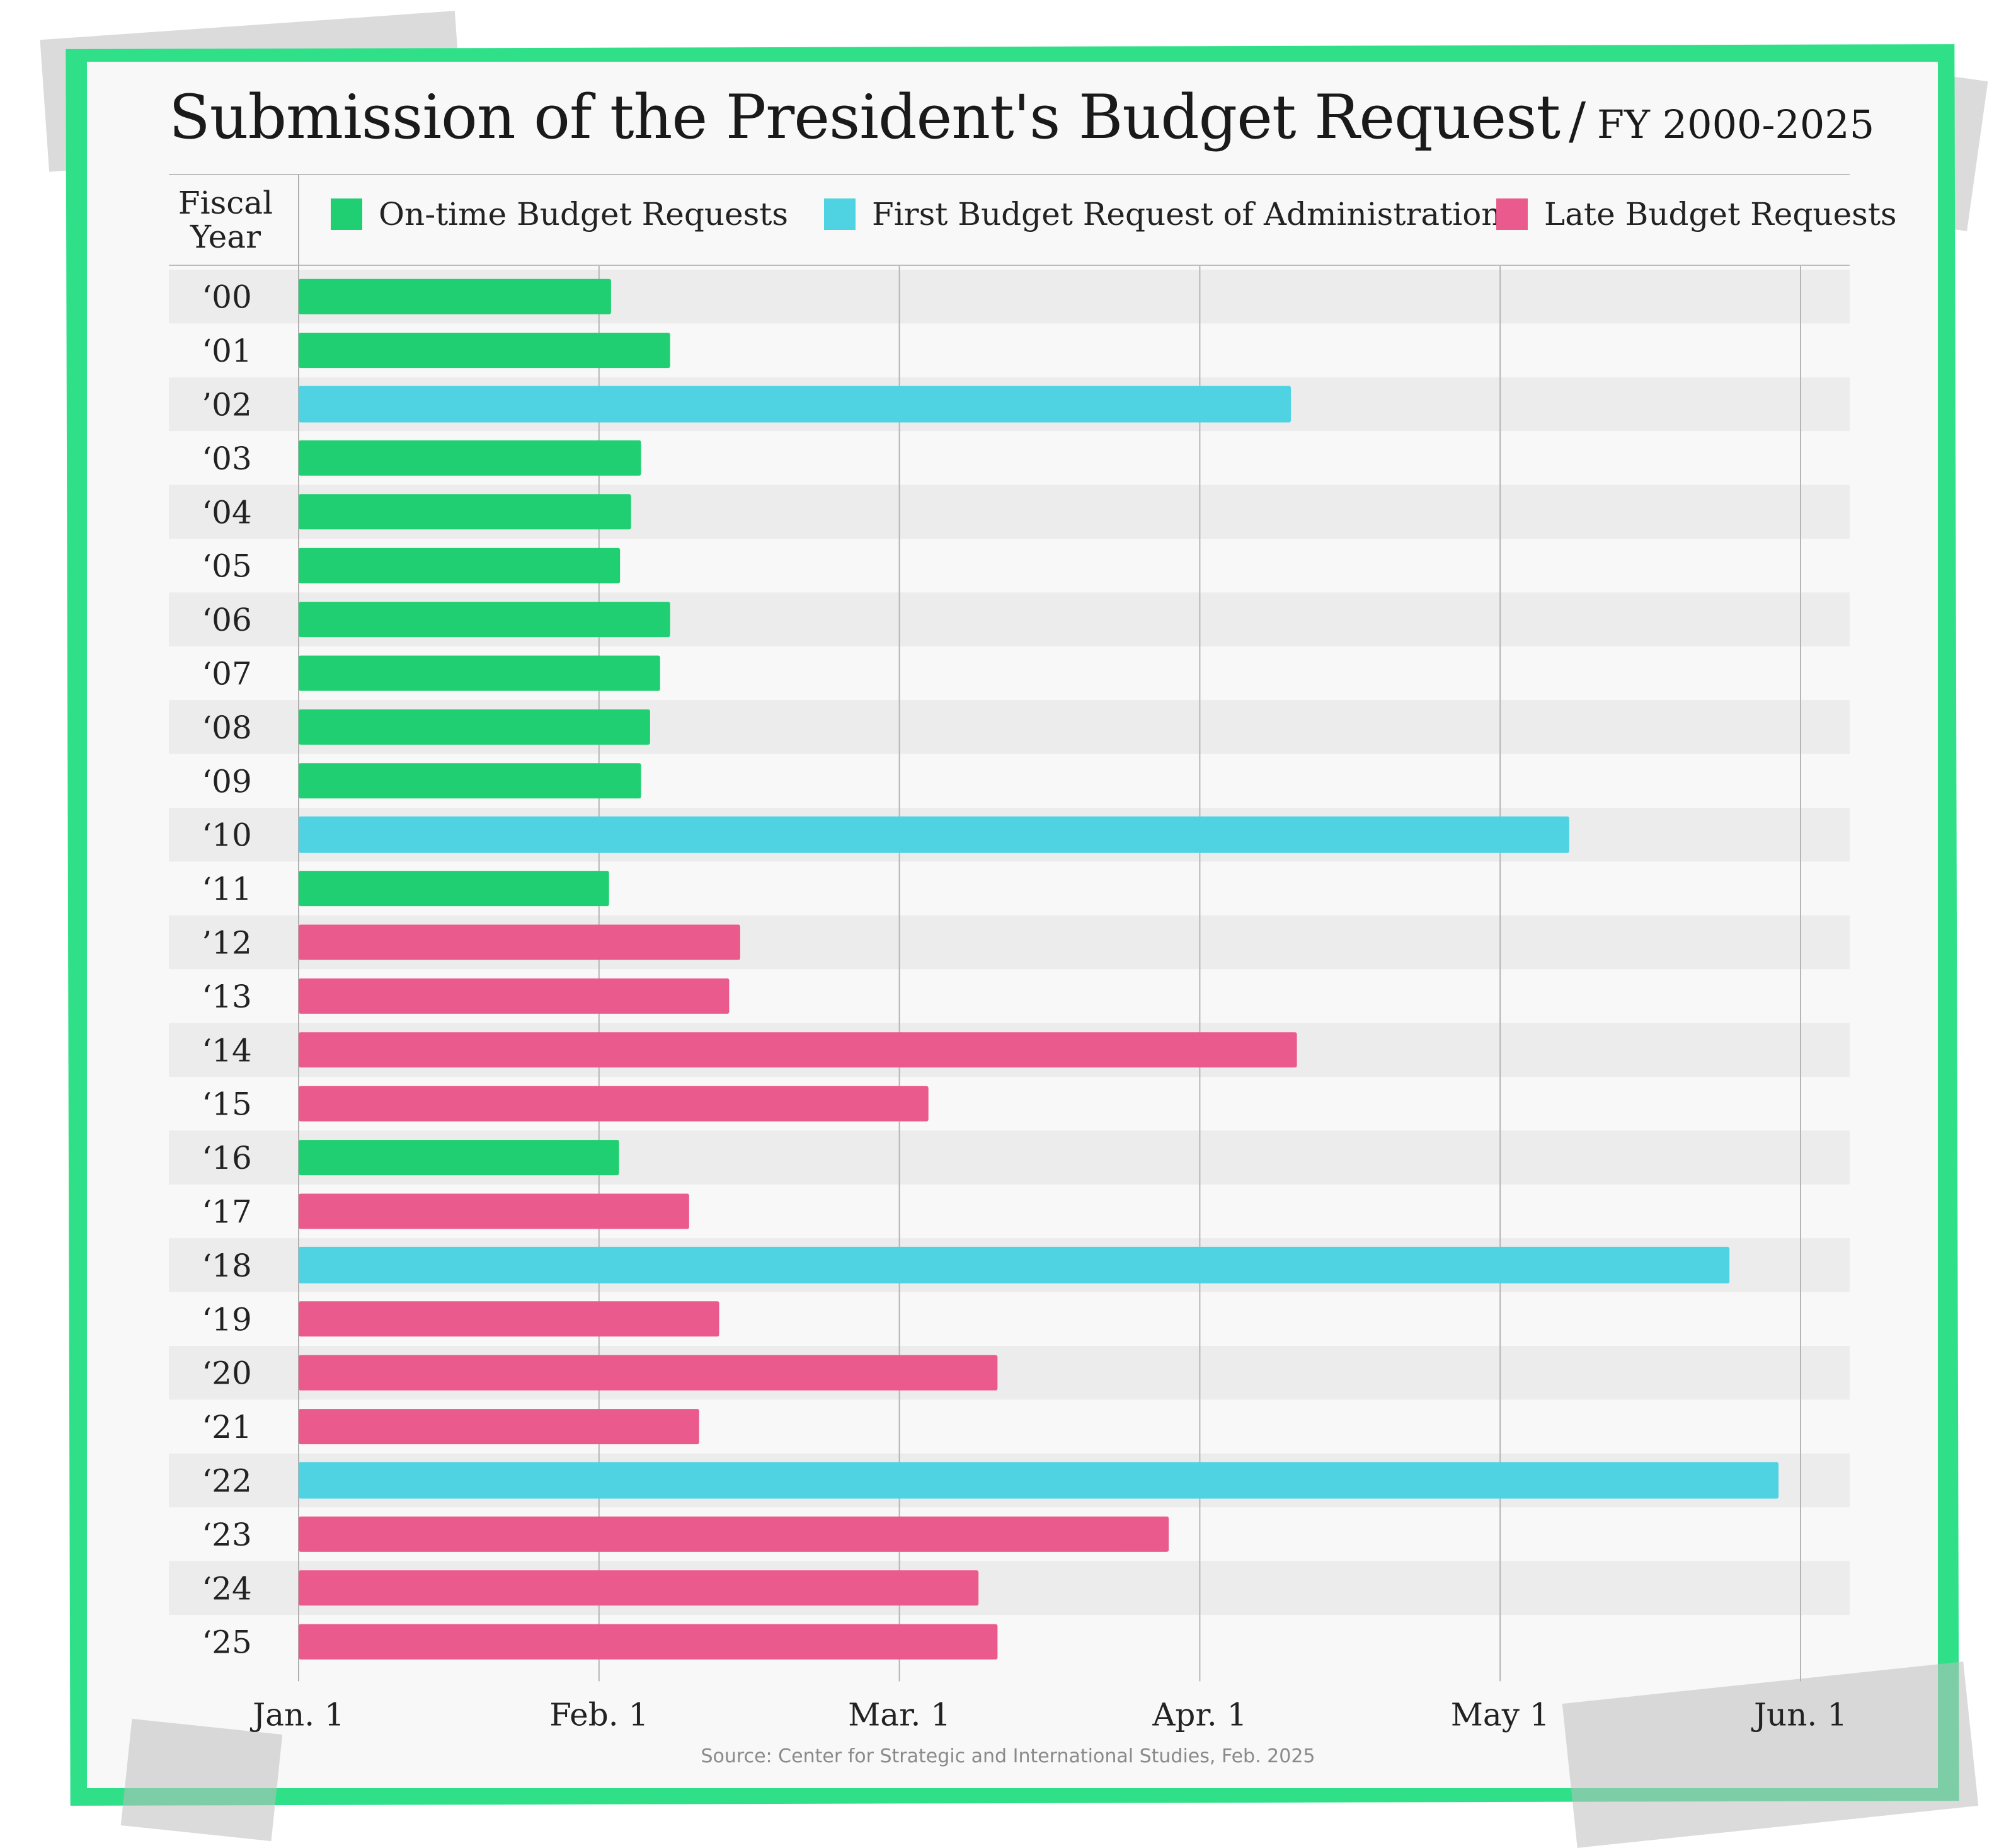  I want to click on x-tick-label: Jun. 1, so click(1799, 1714).